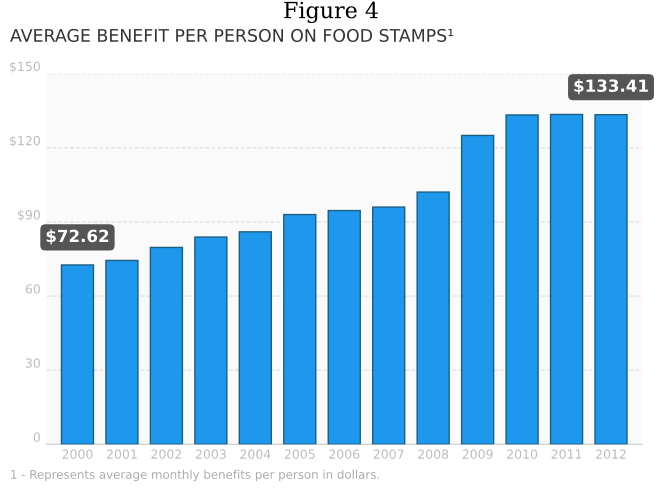 Image resolution: width=662 pixels, height=491 pixels. What do you see at coordinates (299, 454) in the screenshot?
I see `x-tick-label: 2005` at bounding box center [299, 454].